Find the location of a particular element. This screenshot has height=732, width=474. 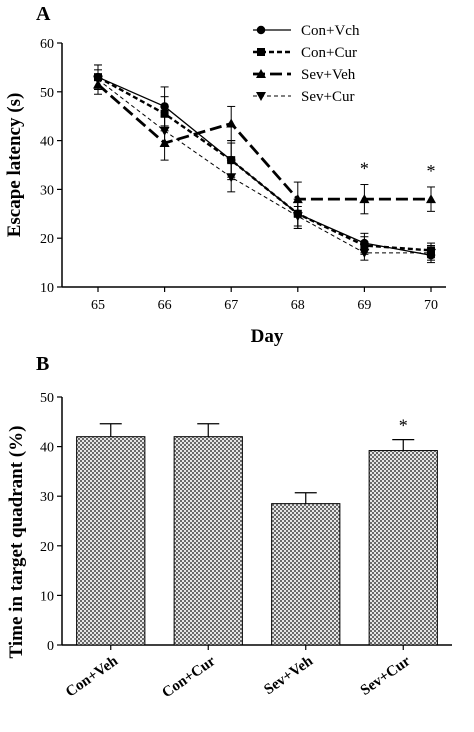

legend-label: Sev+Cur is located at coordinates (327, 97).